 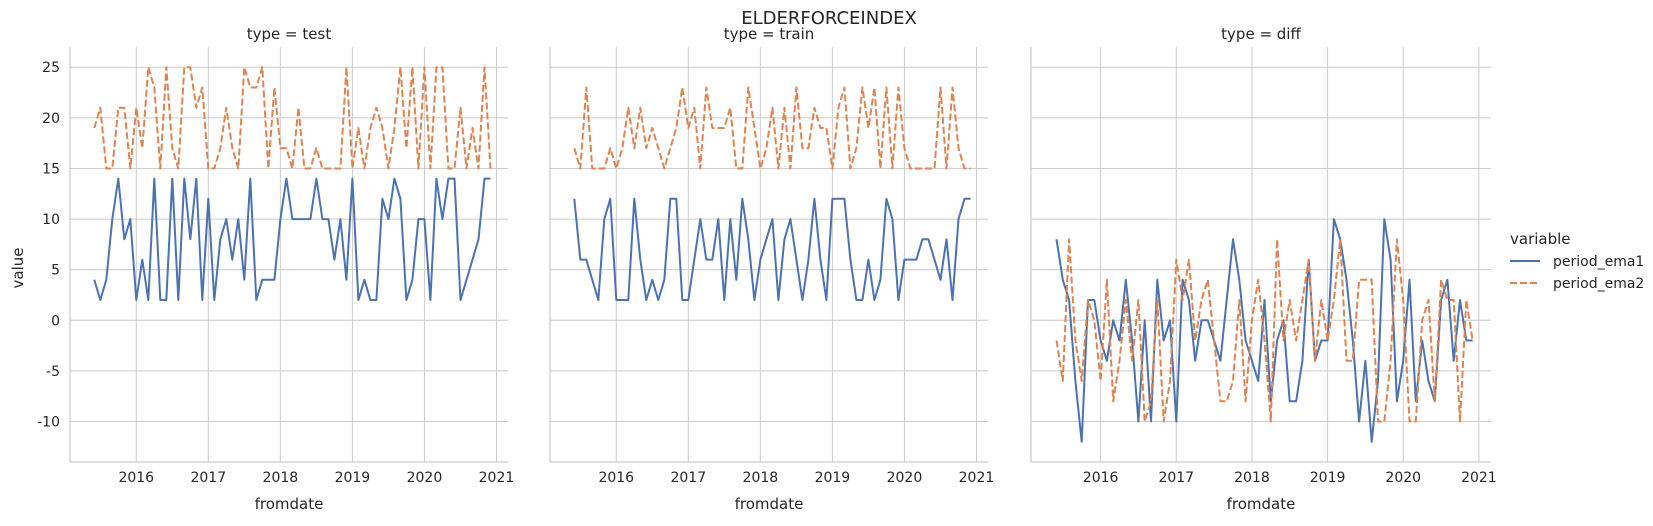 I want to click on legend-label: period_ema1, so click(x=1598, y=262).